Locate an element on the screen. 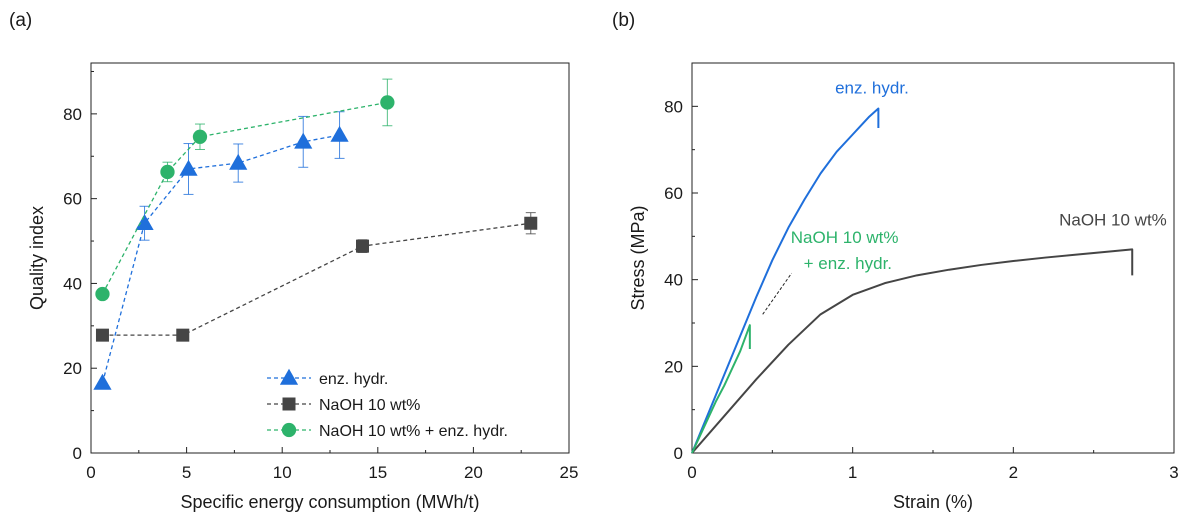 The height and width of the screenshot is (525, 1181). chart-b-y-tick-label: 60 is located at coordinates (673, 193).